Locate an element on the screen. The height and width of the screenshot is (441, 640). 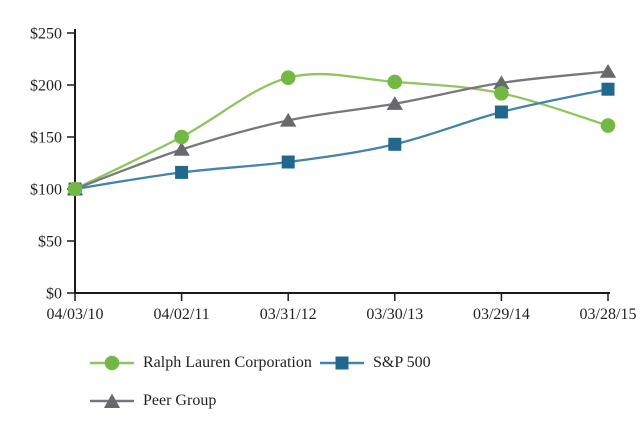
legend-square-swatch is located at coordinates (342, 363).